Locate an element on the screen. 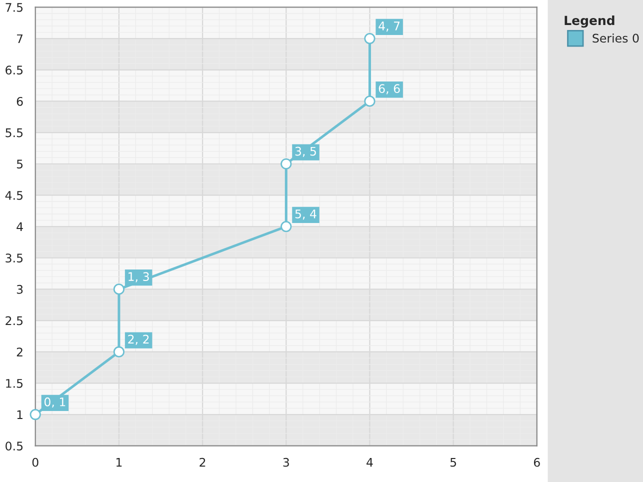 The height and width of the screenshot is (482, 643). x-tick-label: 1 is located at coordinates (119, 462).